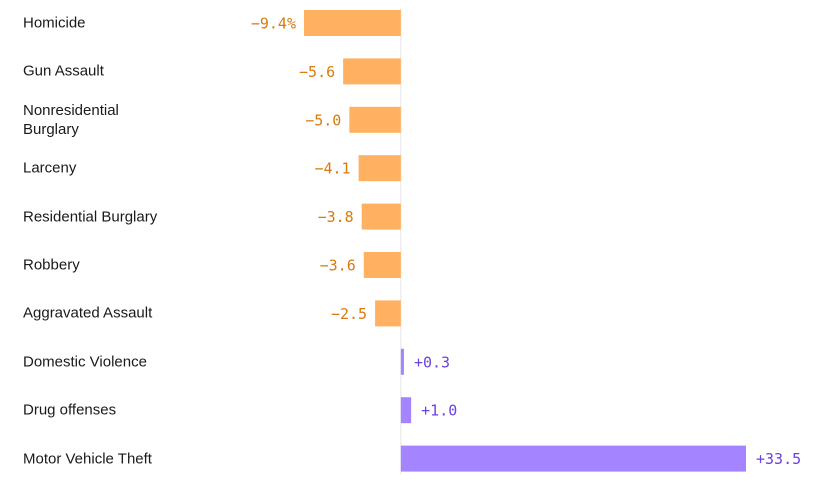 This screenshot has width=826, height=481. I want to click on value-label: −5.0, so click(323, 120).